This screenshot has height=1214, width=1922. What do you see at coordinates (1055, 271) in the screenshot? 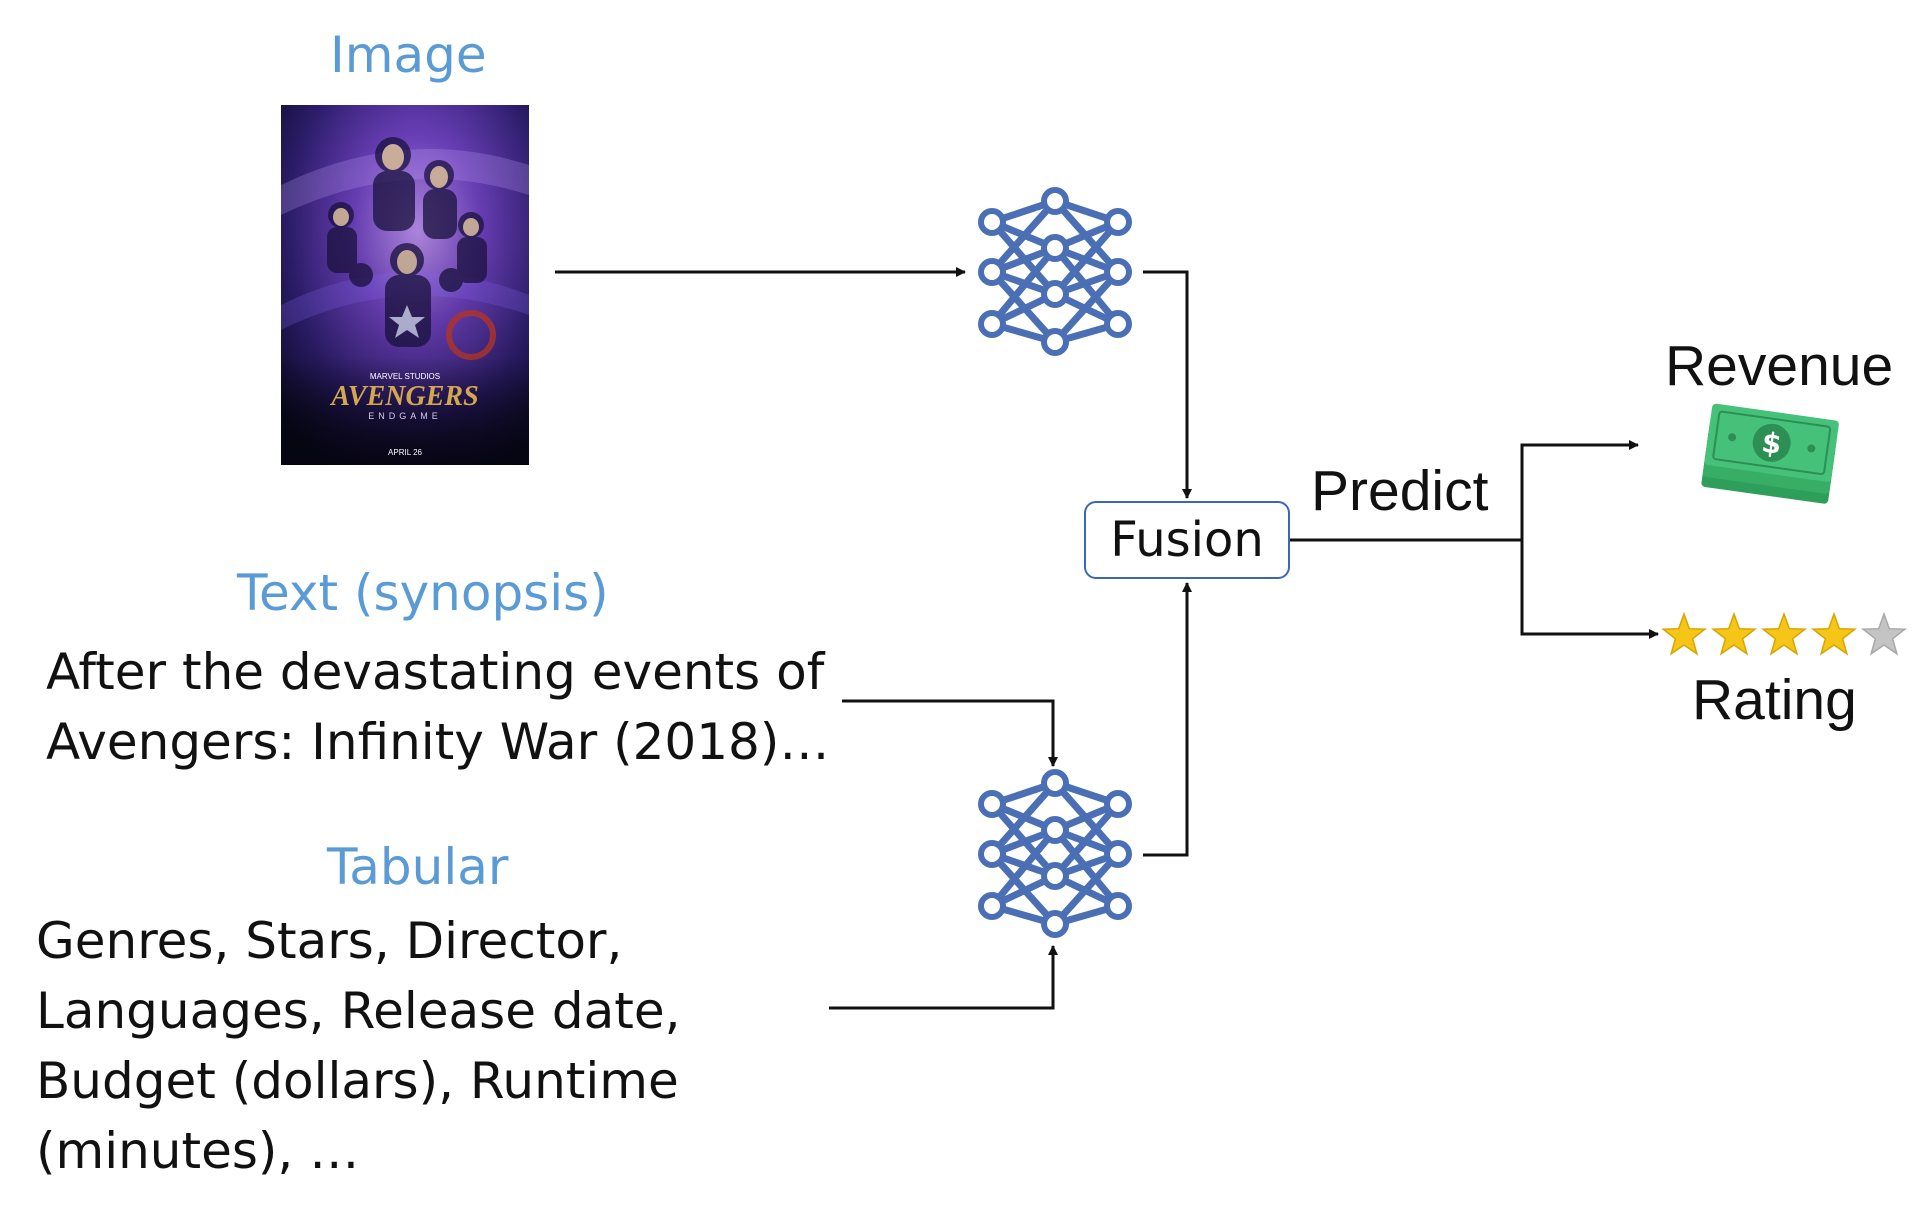
I see `image-encoder-network-icon` at bounding box center [1055, 271].